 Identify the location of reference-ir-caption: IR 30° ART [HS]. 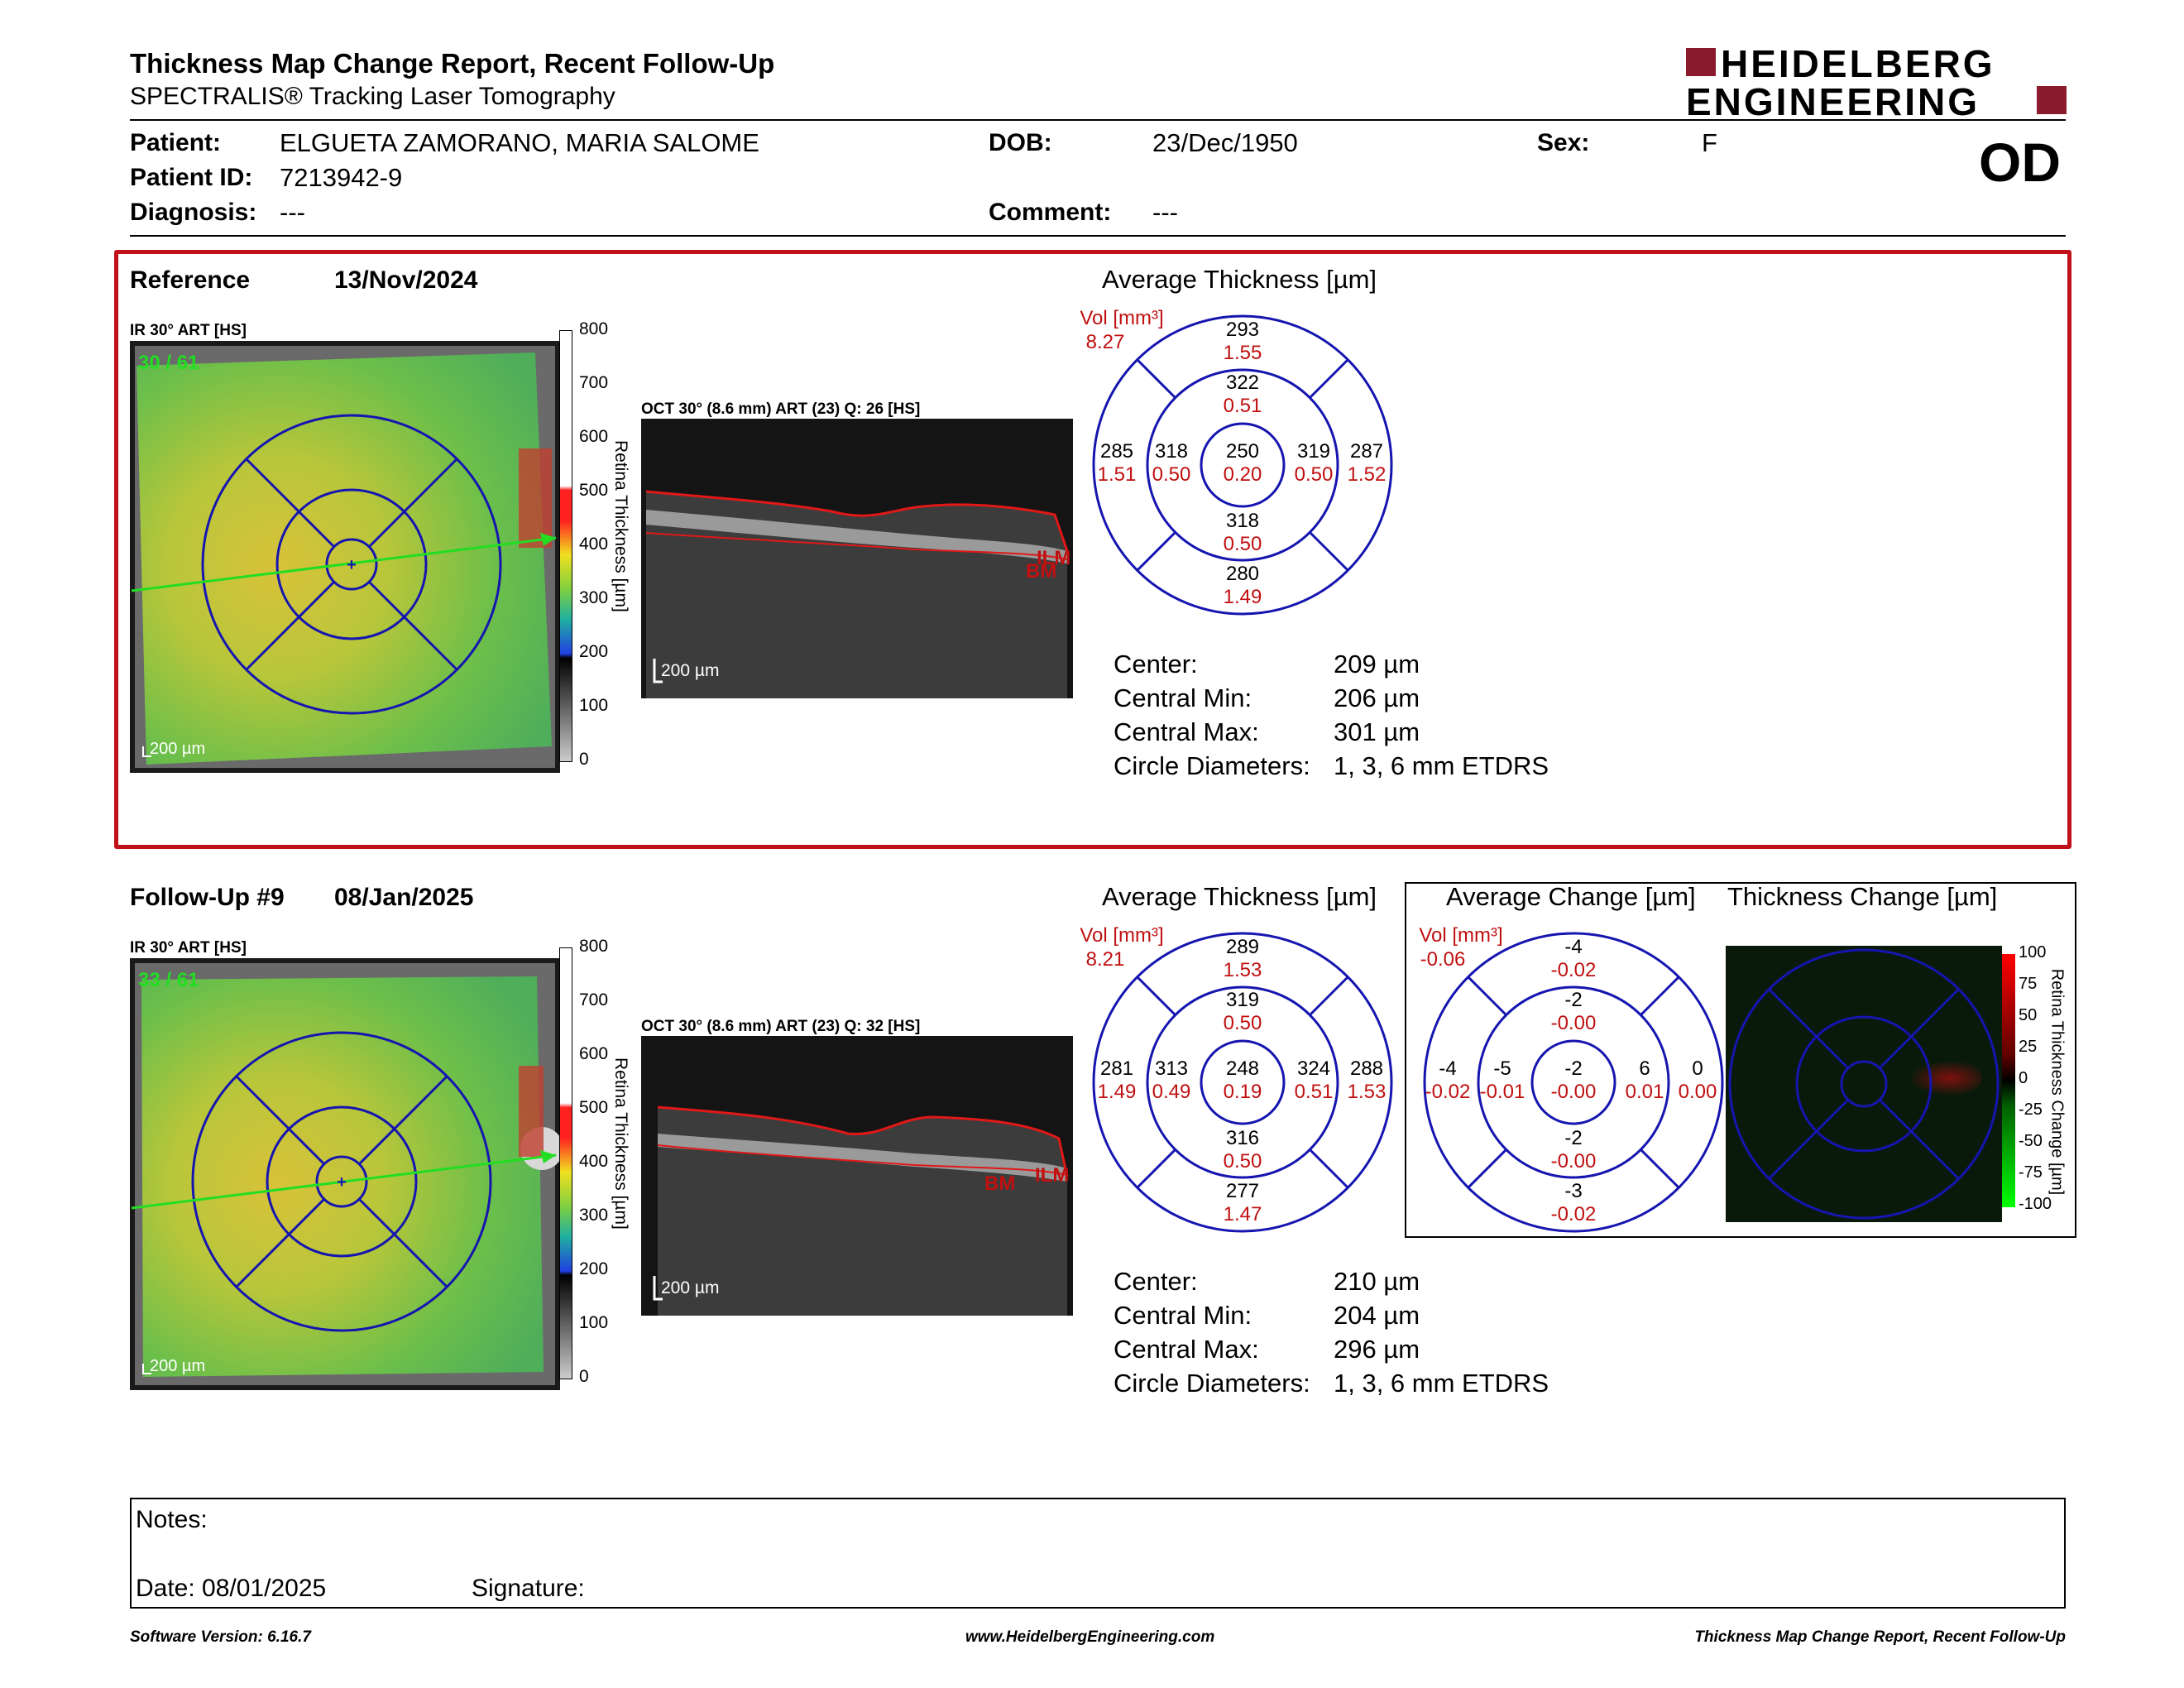
(188, 330).